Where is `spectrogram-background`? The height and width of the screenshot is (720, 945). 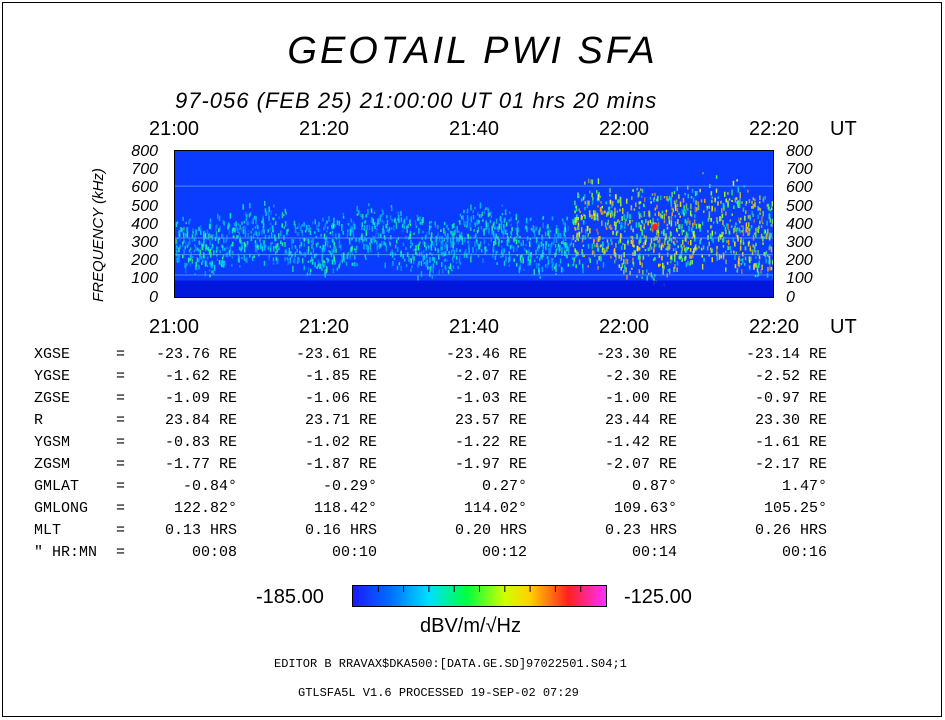
spectrogram-background is located at coordinates (474, 224).